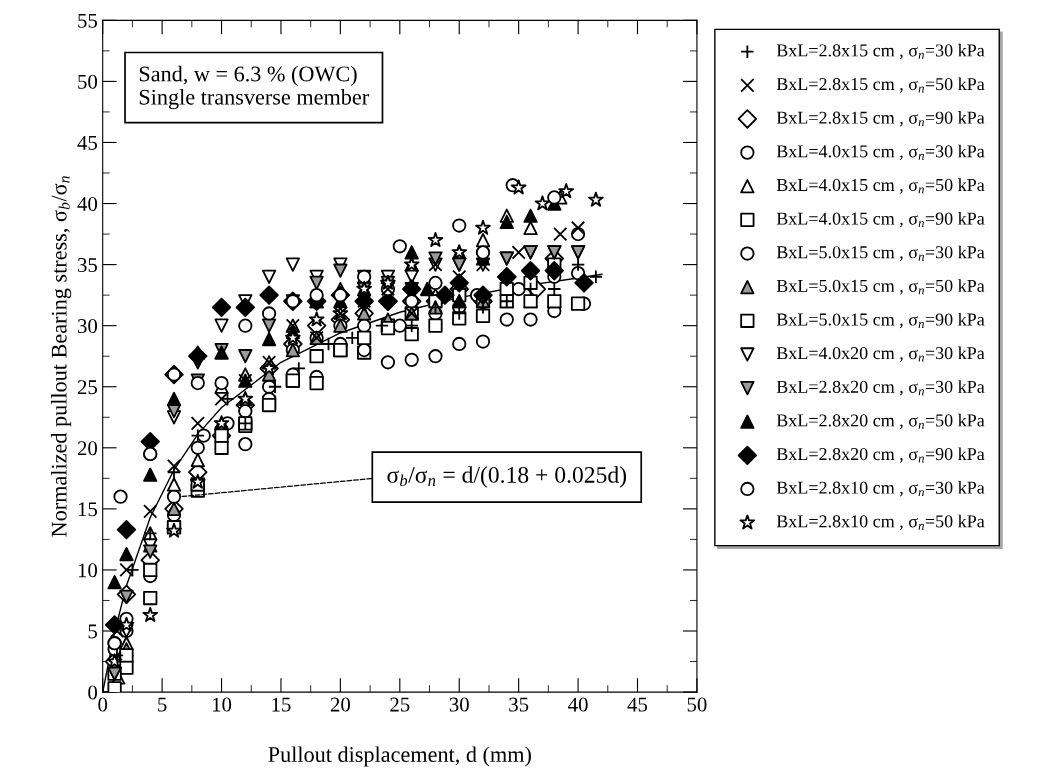 The width and height of the screenshot is (1048, 782). I want to click on legend-label: BxL=4.0x20 cm , σ$_{n}$=30 kPa, so click(880, 354).